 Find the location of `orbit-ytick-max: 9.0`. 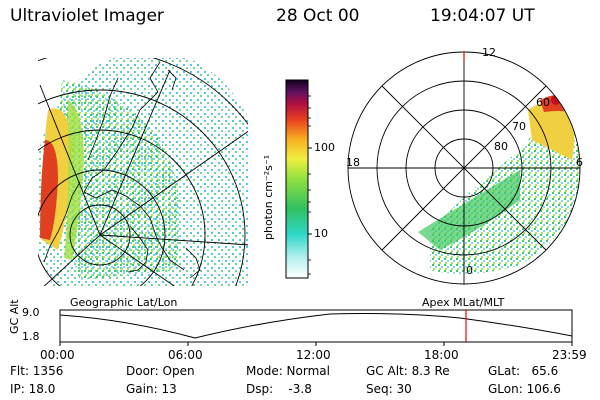

orbit-ytick-max: 9.0 is located at coordinates (31, 312).